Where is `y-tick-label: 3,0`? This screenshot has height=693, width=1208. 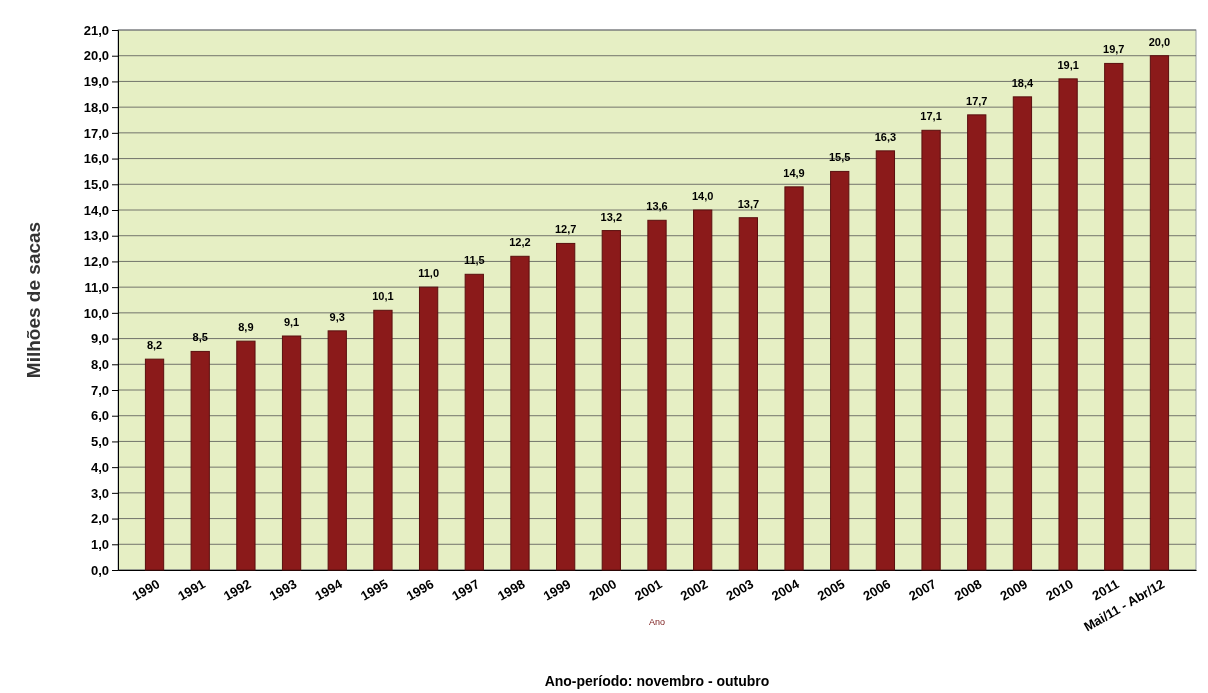 y-tick-label: 3,0 is located at coordinates (99, 493).